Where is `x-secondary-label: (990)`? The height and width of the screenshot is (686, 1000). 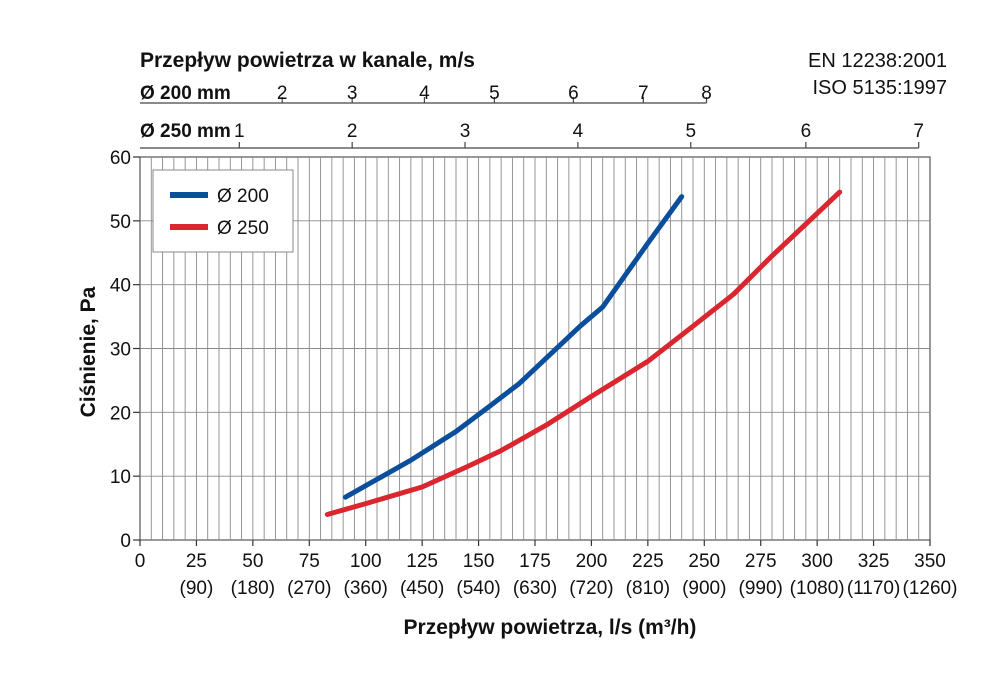 x-secondary-label: (990) is located at coordinates (761, 588).